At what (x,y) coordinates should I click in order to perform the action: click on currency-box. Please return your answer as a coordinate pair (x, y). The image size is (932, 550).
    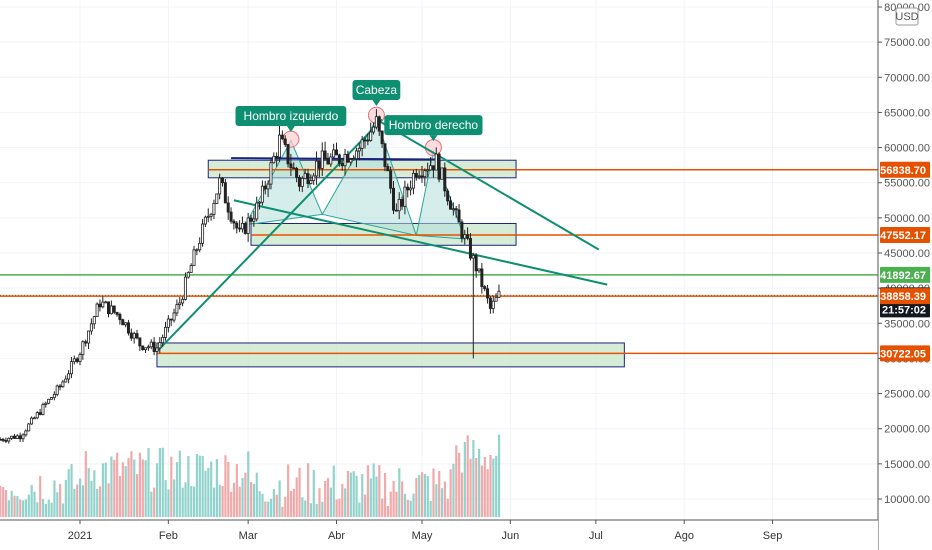
    Looking at the image, I should click on (907, 16).